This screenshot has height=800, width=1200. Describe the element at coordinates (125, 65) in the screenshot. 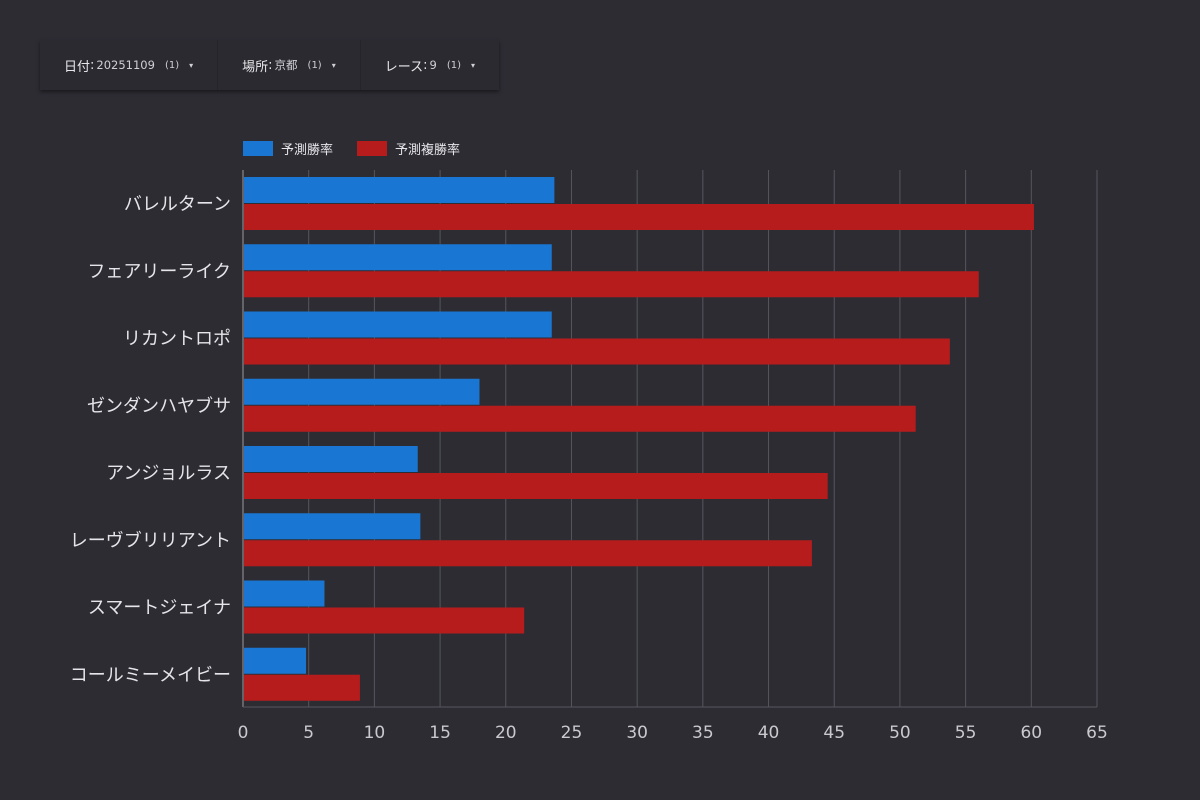

I see `filter-date-value: 20251109` at that location.